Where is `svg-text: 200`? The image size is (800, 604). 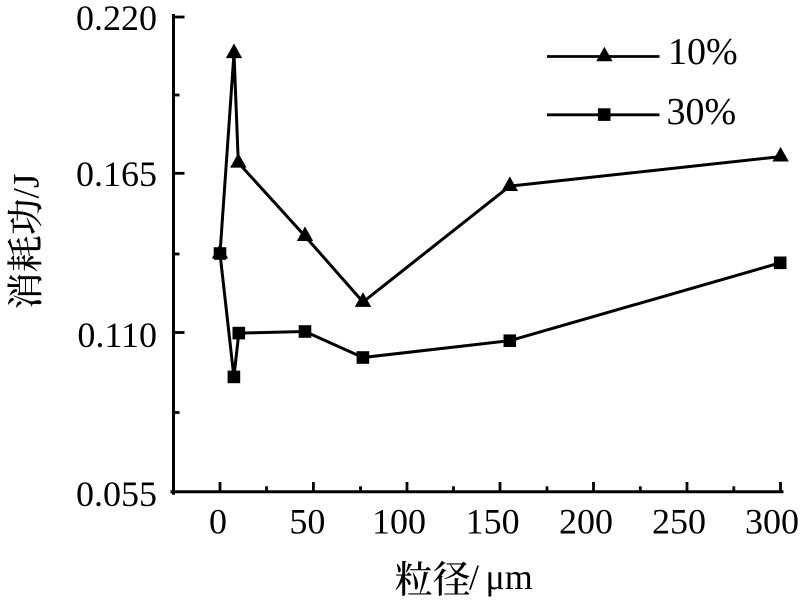 svg-text: 200 is located at coordinates (586, 522).